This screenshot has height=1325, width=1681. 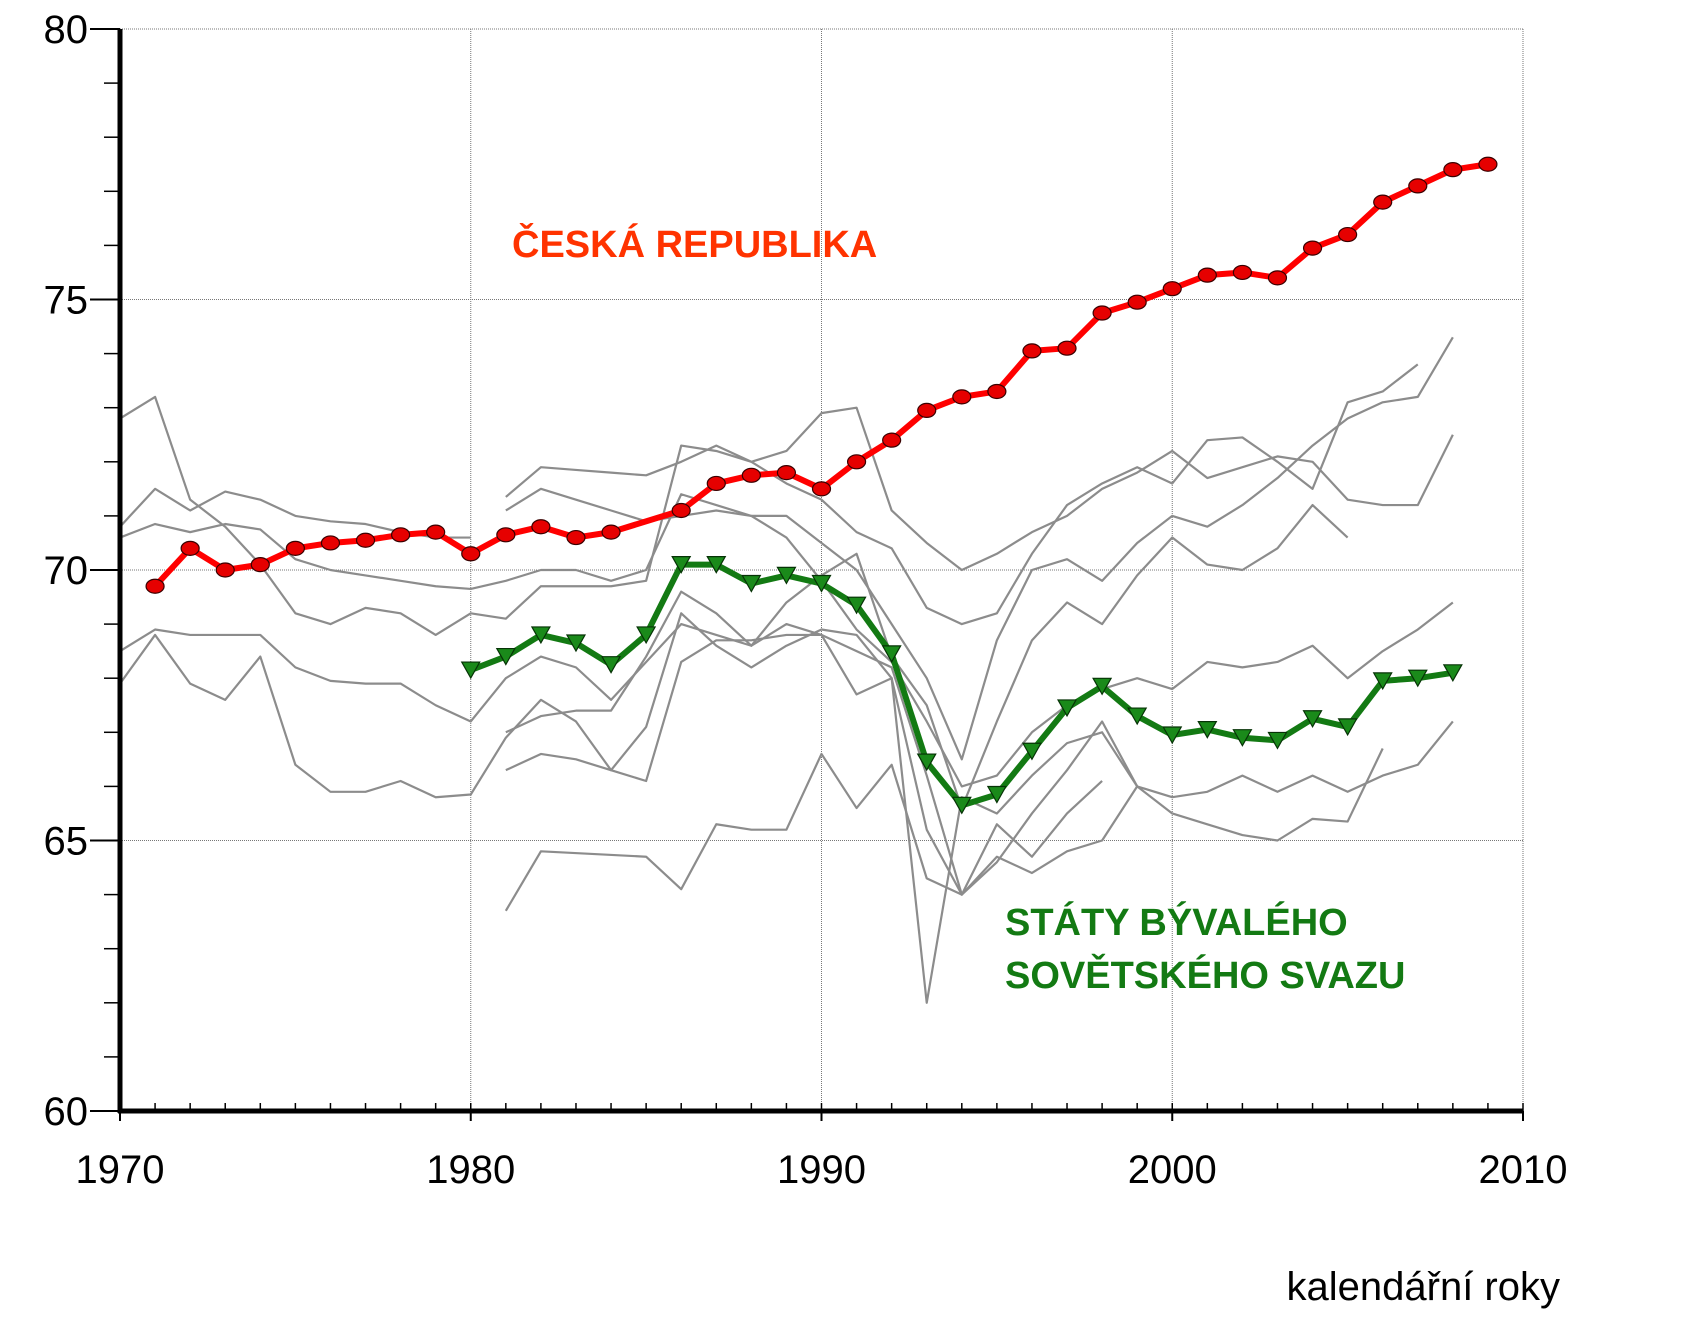 I want to click on annotation: STÁTY BÝVALÉHO, so click(x=1176, y=922).